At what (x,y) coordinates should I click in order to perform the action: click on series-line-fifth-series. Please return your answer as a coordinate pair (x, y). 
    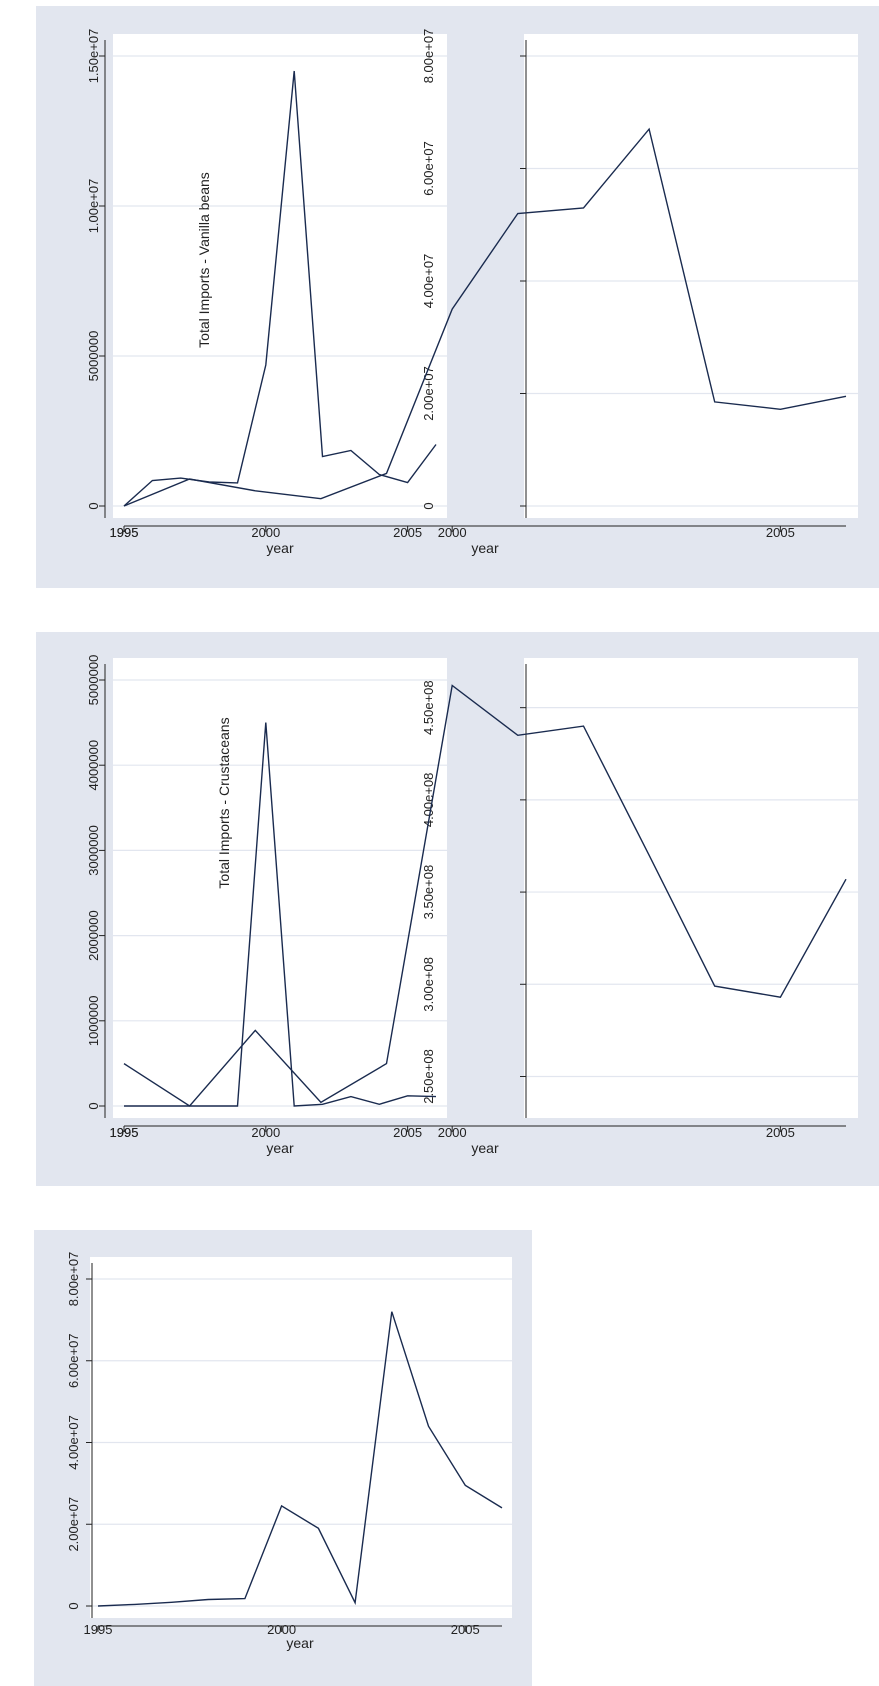
    Looking at the image, I should click on (300, 1459).